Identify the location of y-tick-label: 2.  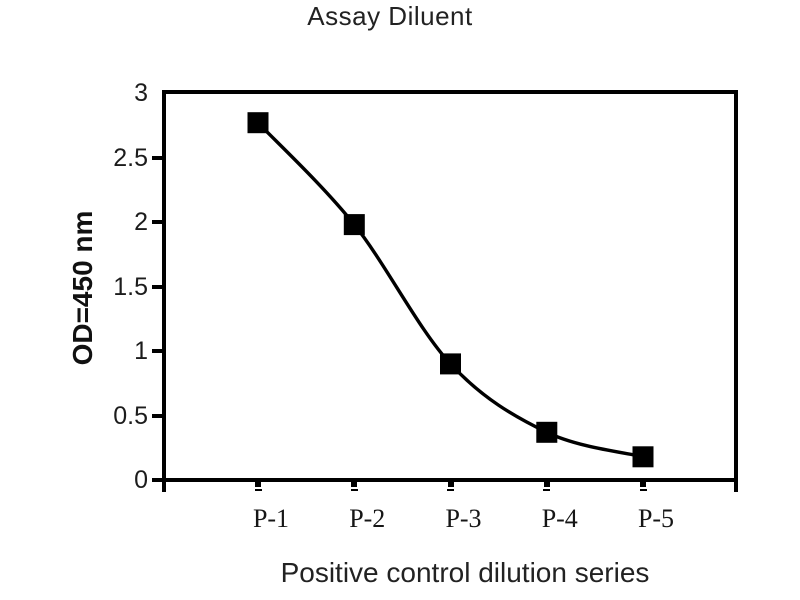
(141, 222).